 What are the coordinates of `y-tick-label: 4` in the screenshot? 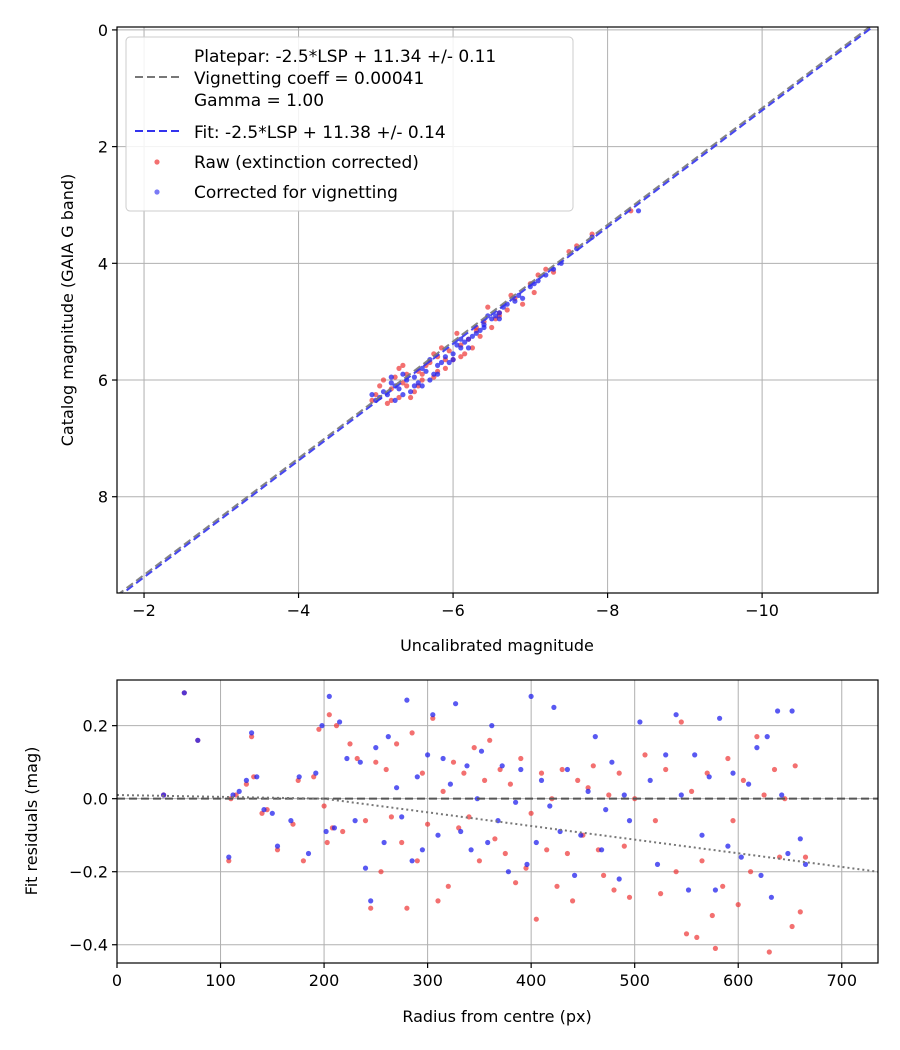 It's located at (103, 263).